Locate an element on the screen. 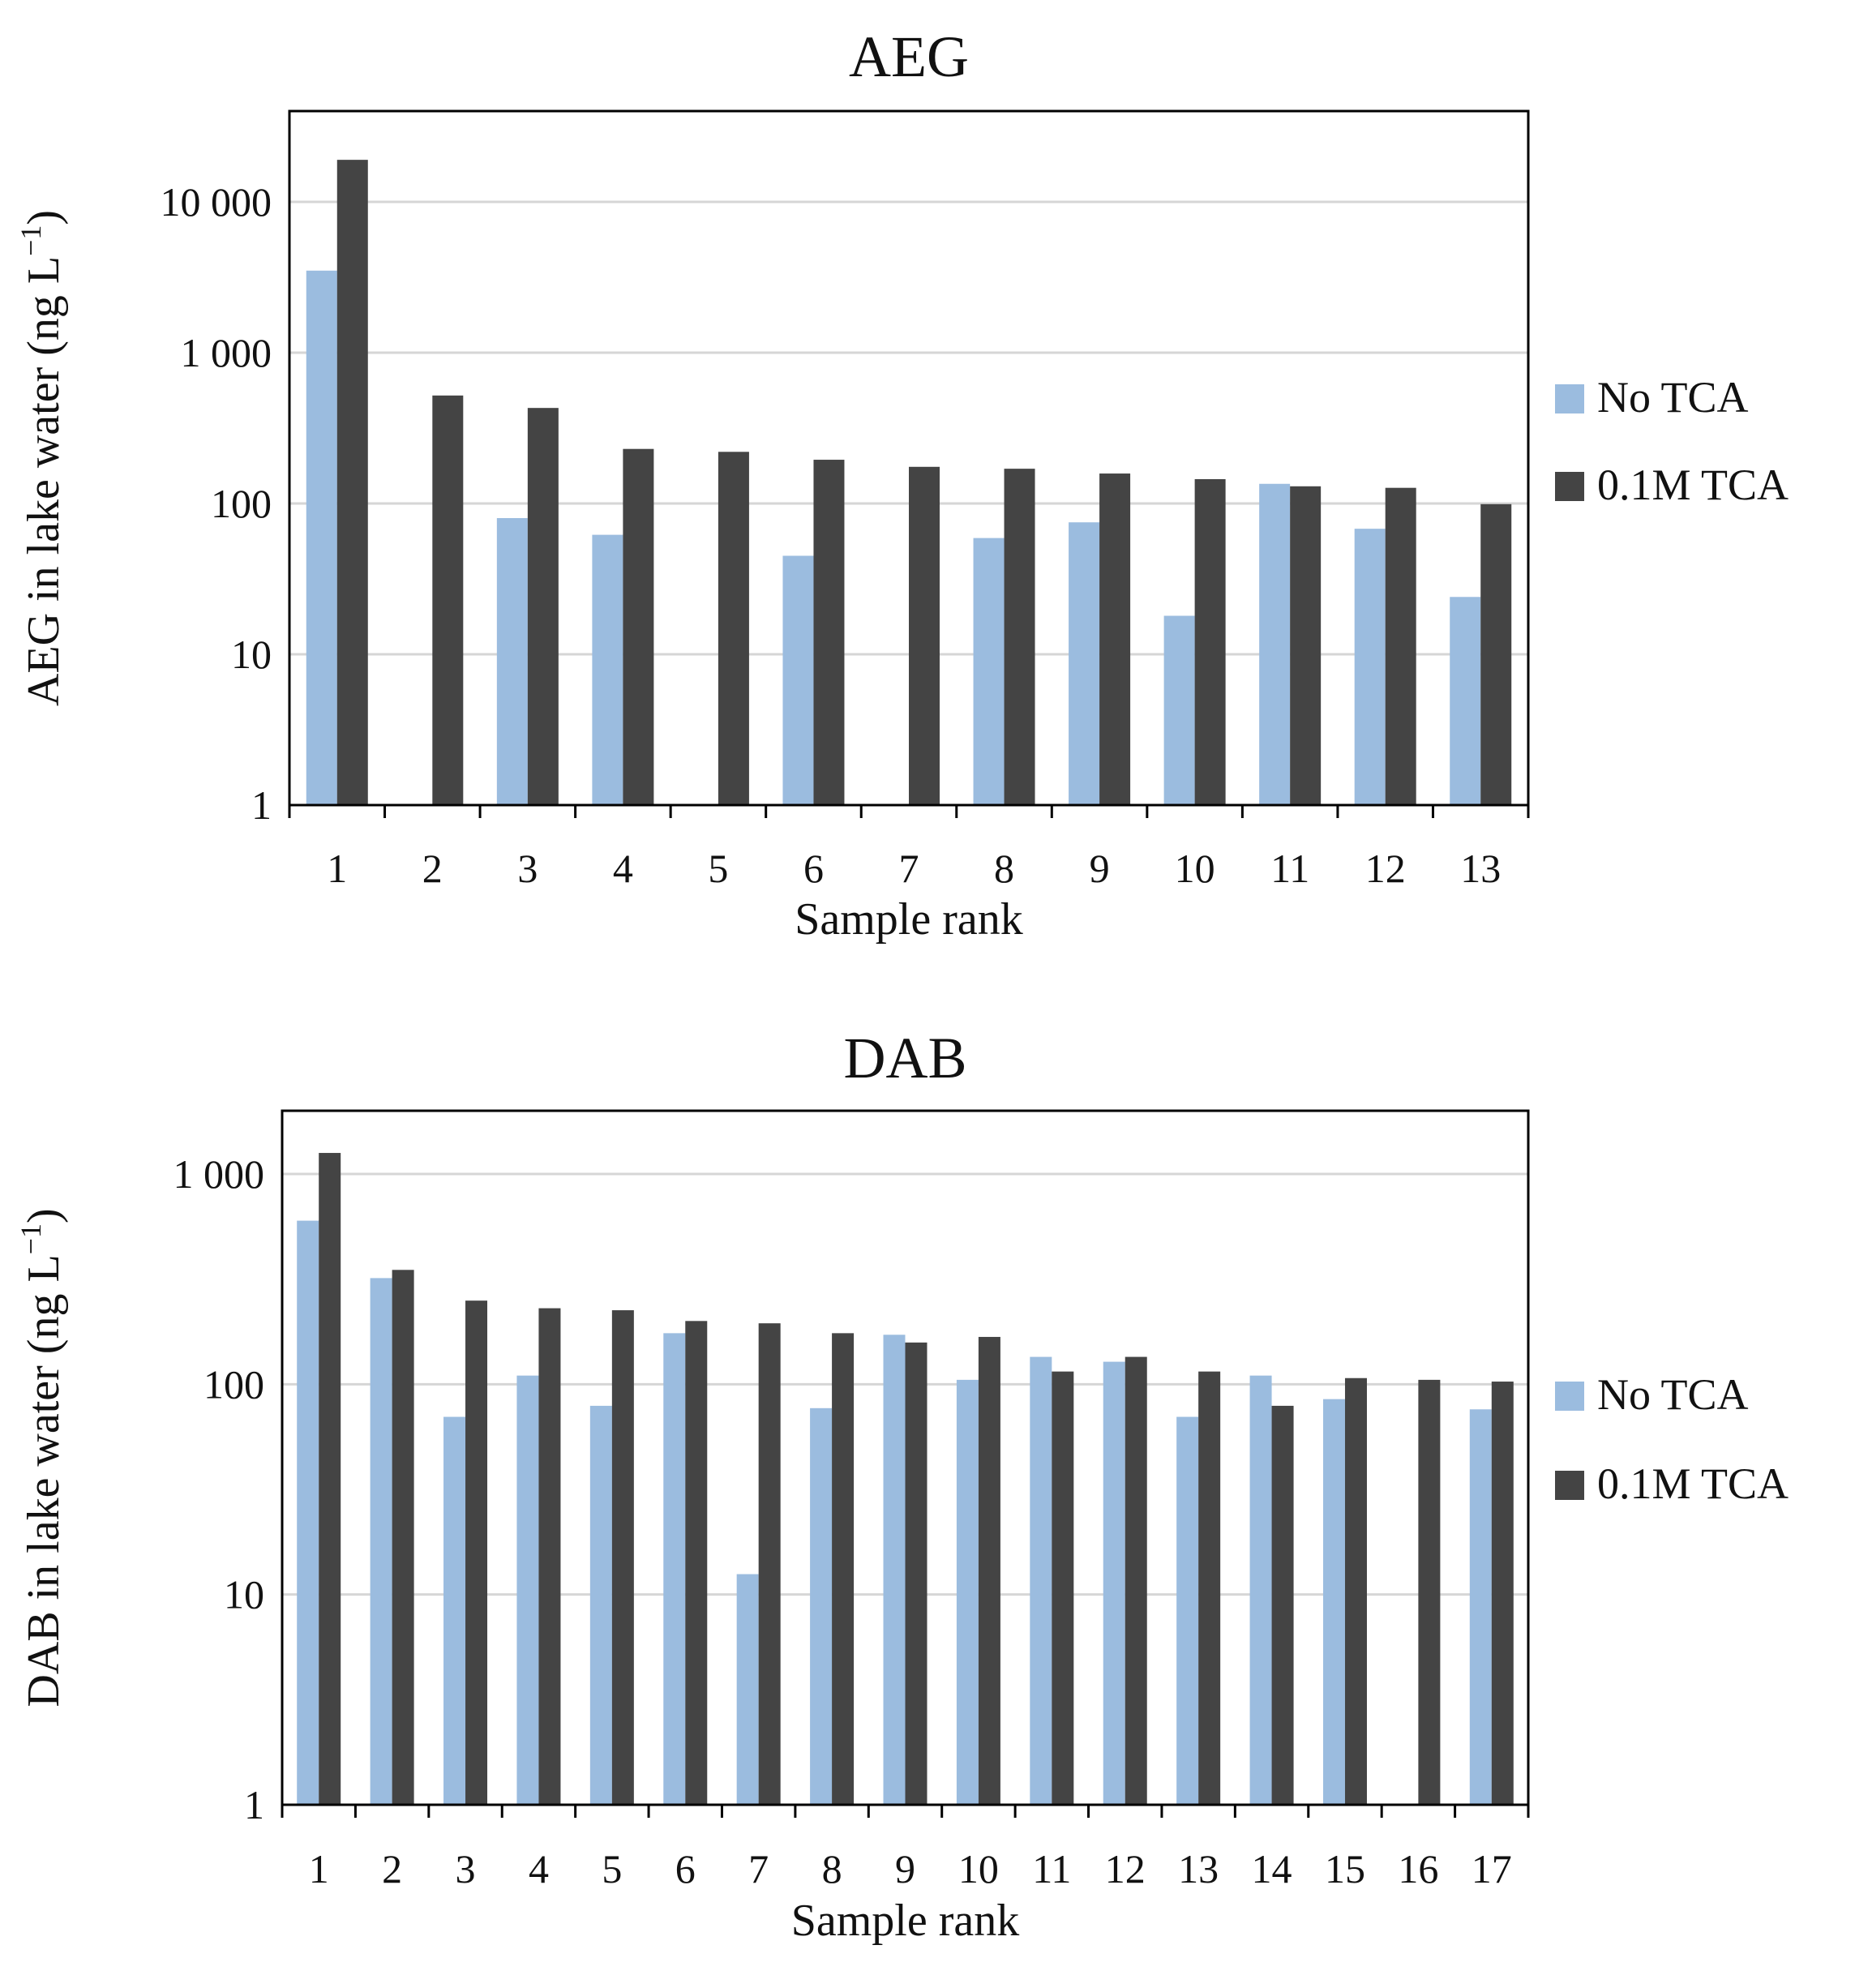 The width and height of the screenshot is (1855, 1988). y-axis-label-text: AEG in lake water (ng L is located at coordinates (44, 481).